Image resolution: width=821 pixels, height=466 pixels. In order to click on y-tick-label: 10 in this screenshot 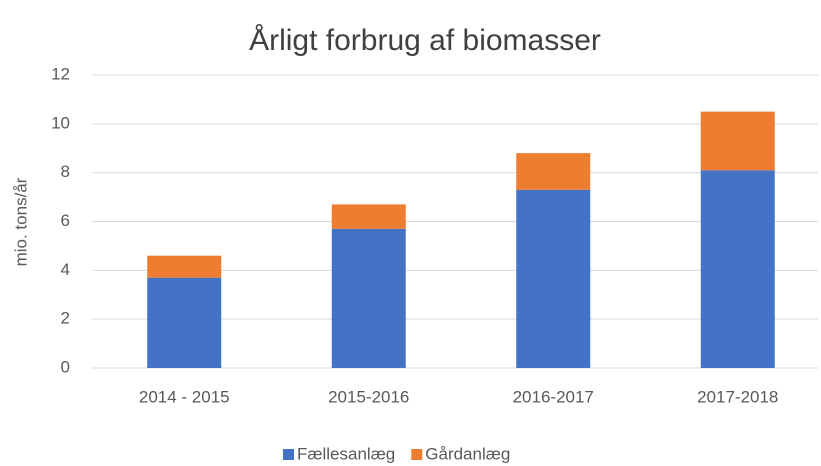, I will do `click(60, 122)`.